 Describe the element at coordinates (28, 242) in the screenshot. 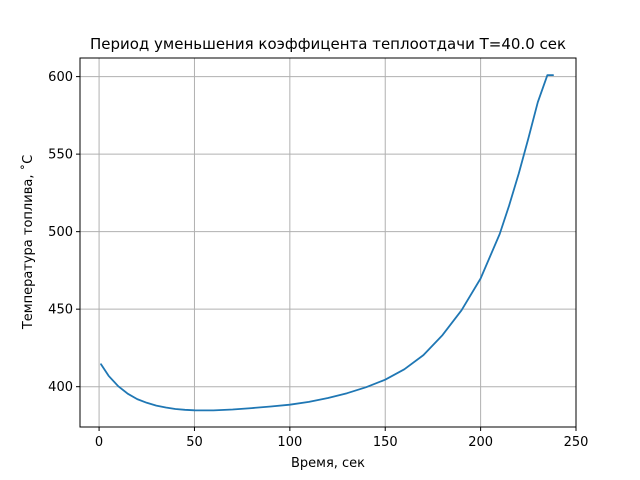

I see `y-axis-label: Температура топлива, ˚C` at that location.